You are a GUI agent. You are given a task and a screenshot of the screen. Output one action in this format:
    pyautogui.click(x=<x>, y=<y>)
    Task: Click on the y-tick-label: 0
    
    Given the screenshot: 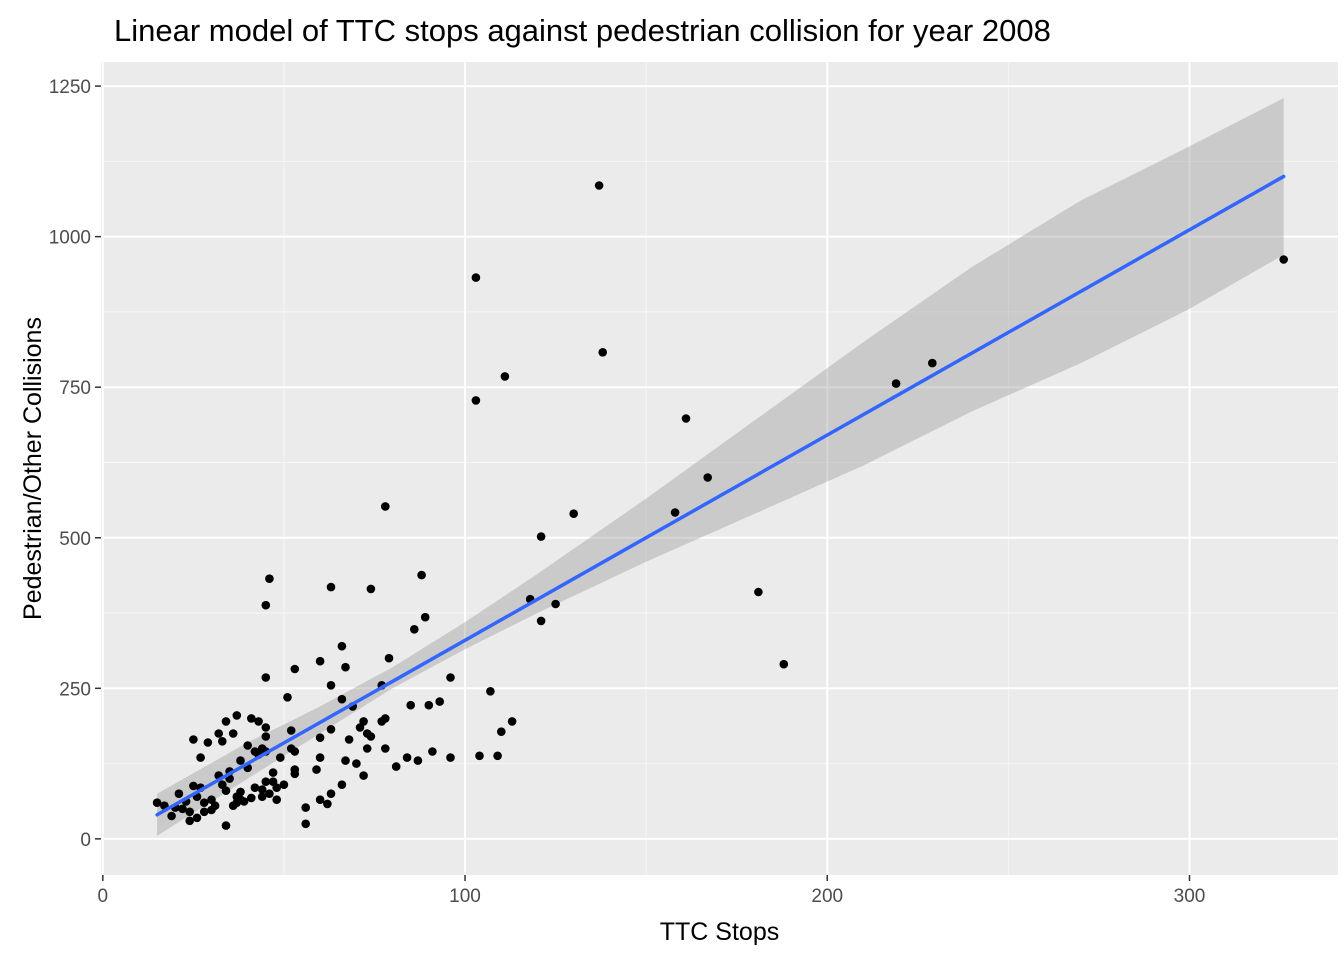 What is the action you would take?
    pyautogui.click(x=85, y=840)
    